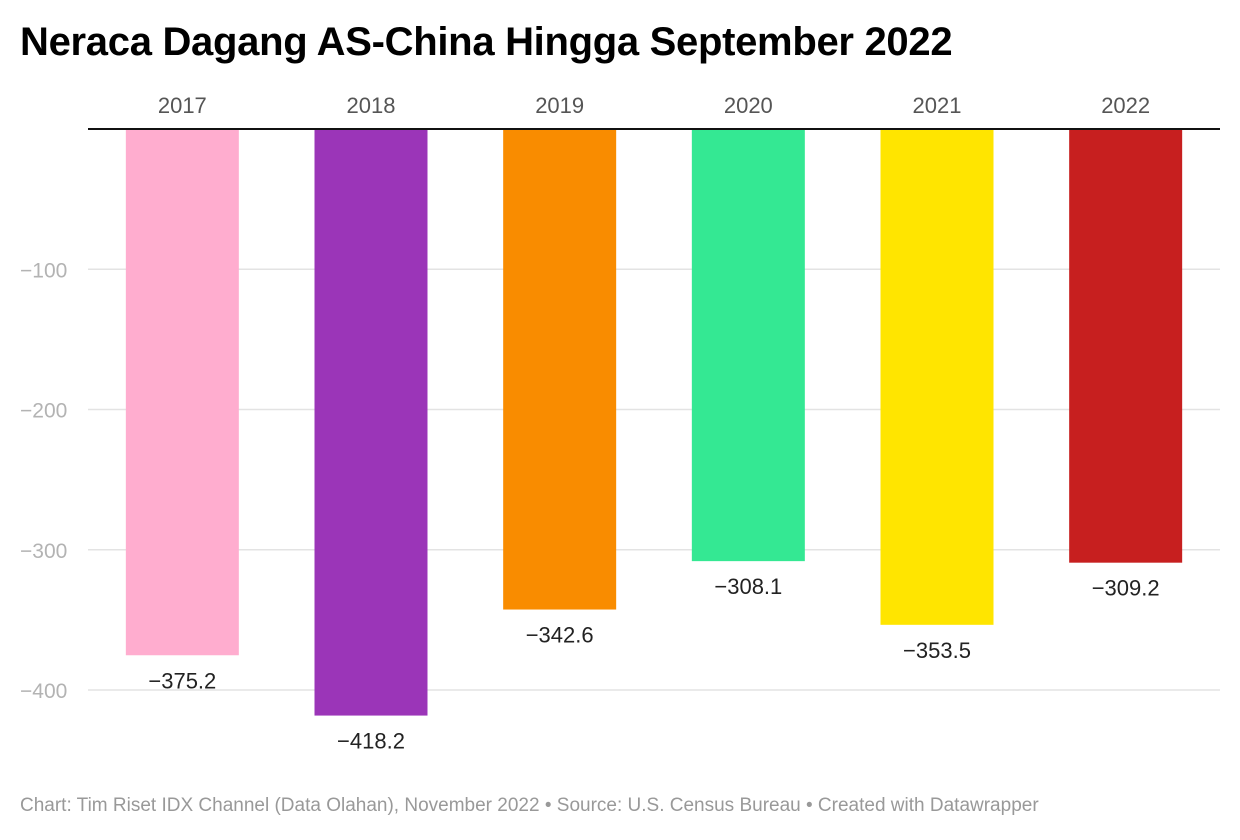  What do you see at coordinates (182, 680) in the screenshot?
I see `data-label: −375.2` at bounding box center [182, 680].